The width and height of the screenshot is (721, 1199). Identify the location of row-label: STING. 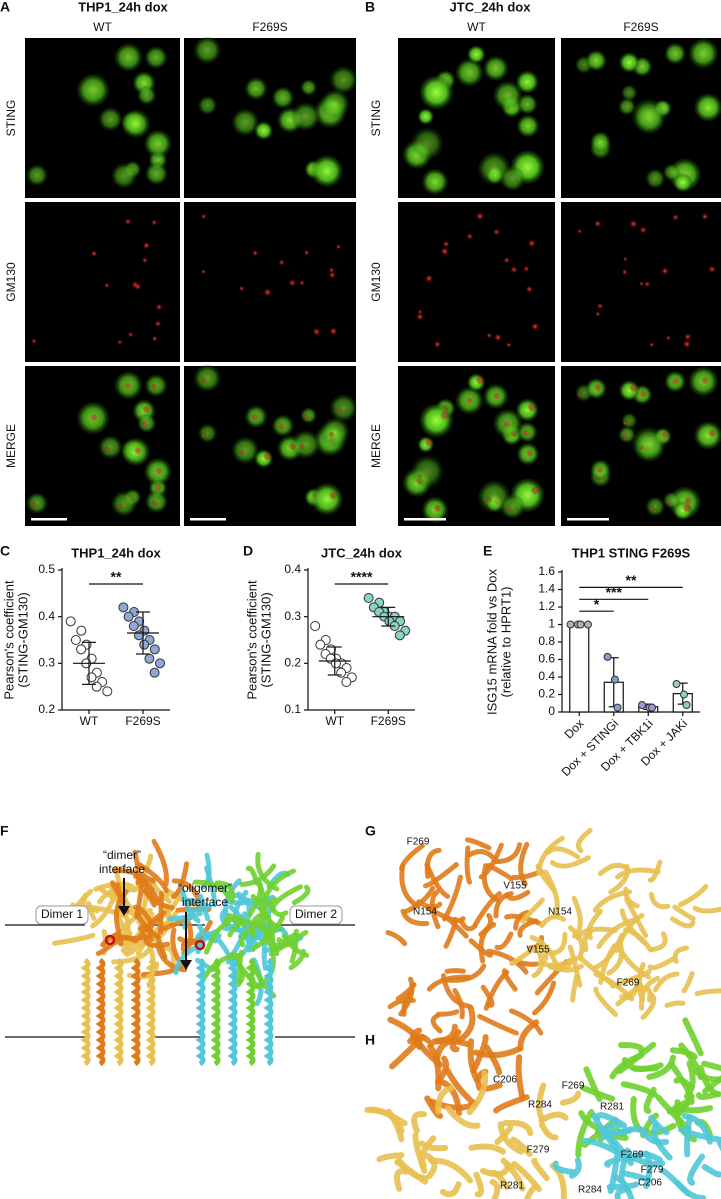
(376, 118).